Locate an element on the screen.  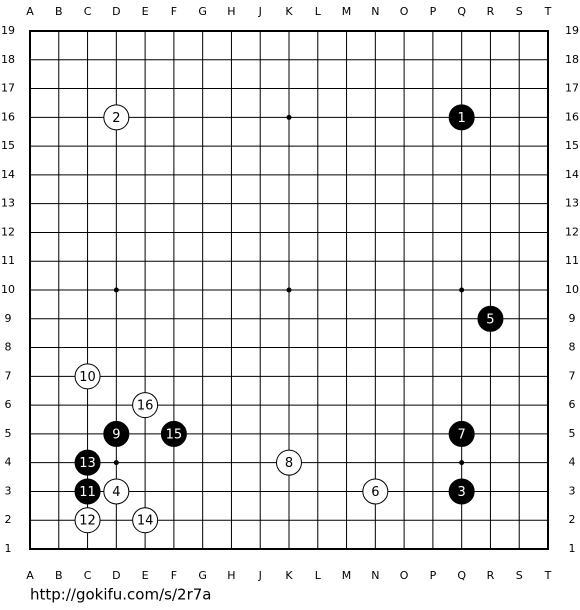
move-number: 10 is located at coordinates (87, 377).